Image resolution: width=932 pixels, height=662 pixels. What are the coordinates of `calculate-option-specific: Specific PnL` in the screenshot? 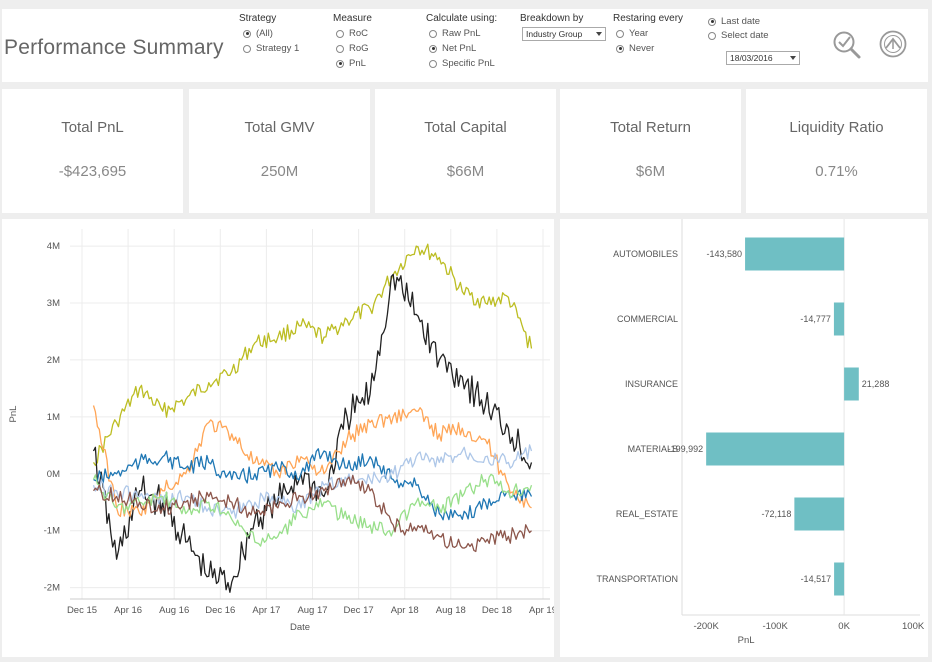 It's located at (462, 63).